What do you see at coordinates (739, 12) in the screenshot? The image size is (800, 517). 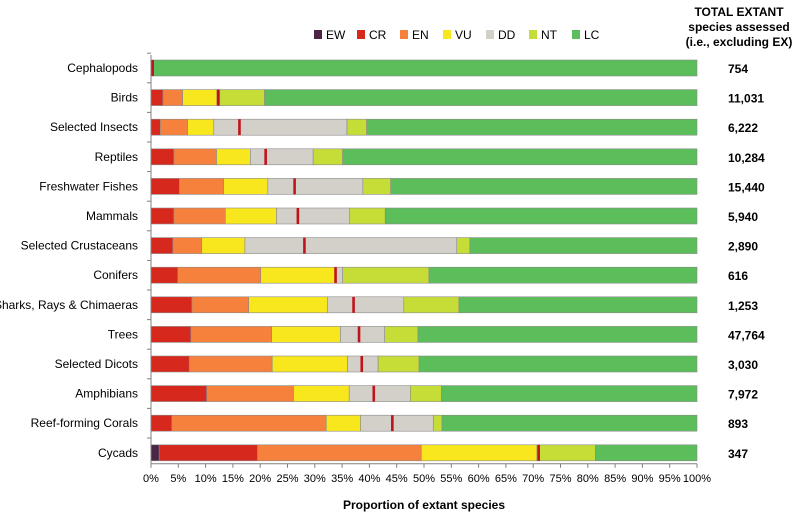 I see `totals-header-line-1: TOTAL EXTANT` at bounding box center [739, 12].